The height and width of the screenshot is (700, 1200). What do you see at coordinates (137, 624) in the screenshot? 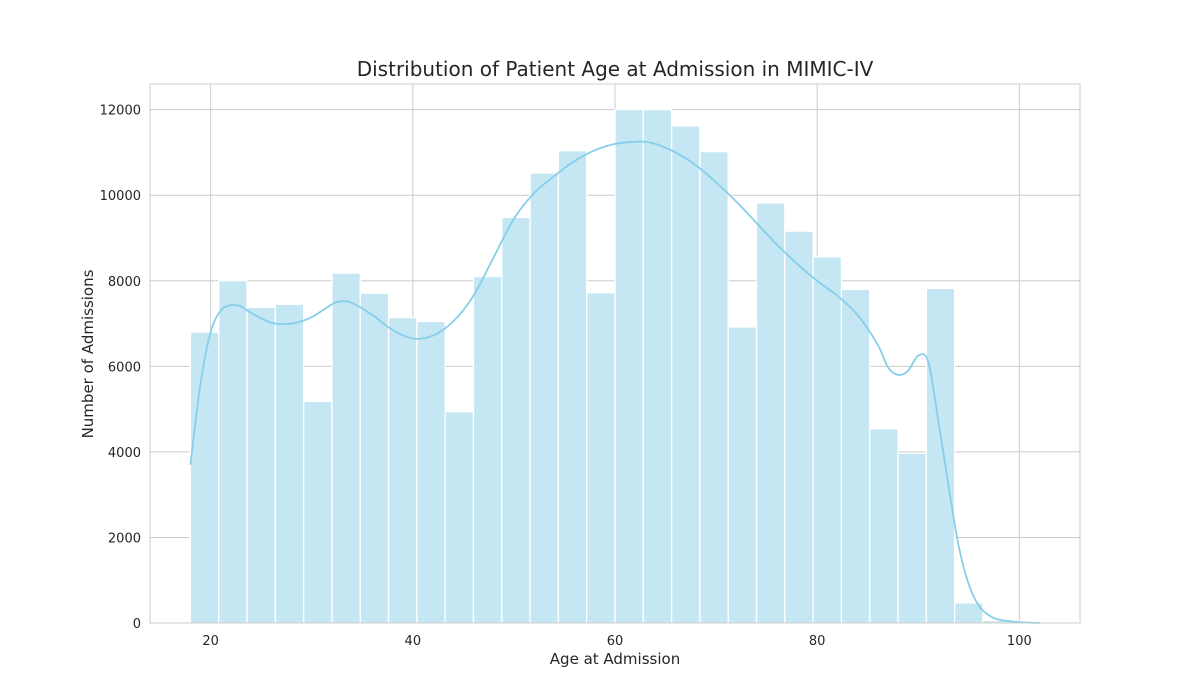
I see `y-tick-label: 0` at bounding box center [137, 624].